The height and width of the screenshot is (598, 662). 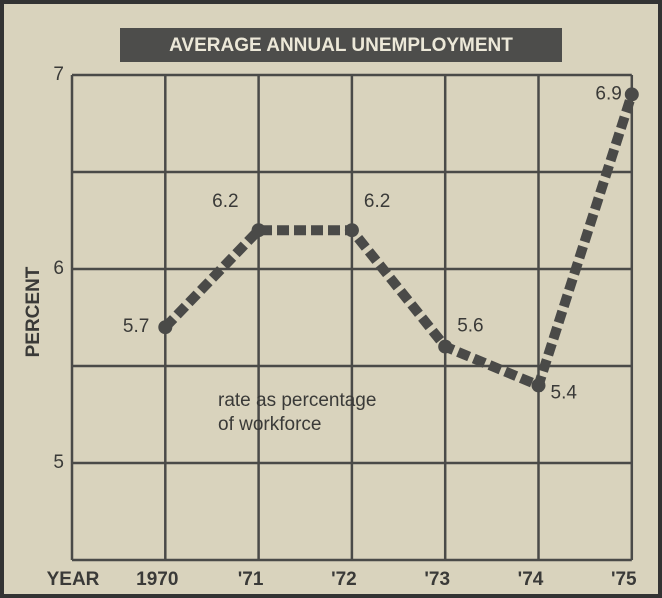 What do you see at coordinates (251, 579) in the screenshot?
I see `x-tick-label: '71` at bounding box center [251, 579].